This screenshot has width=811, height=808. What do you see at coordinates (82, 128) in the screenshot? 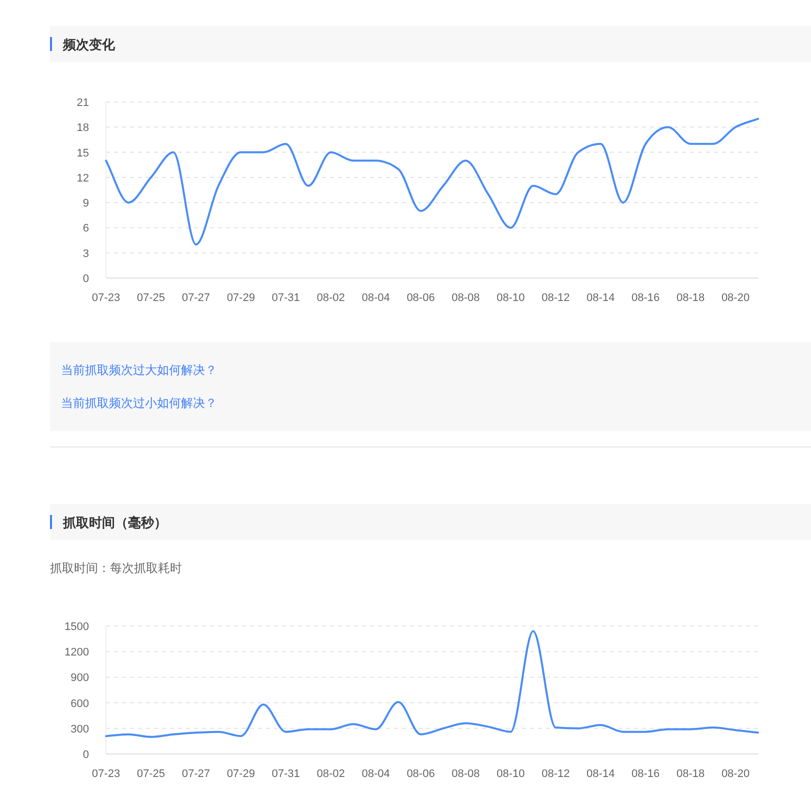
I see `y-tick-label: 18` at bounding box center [82, 128].